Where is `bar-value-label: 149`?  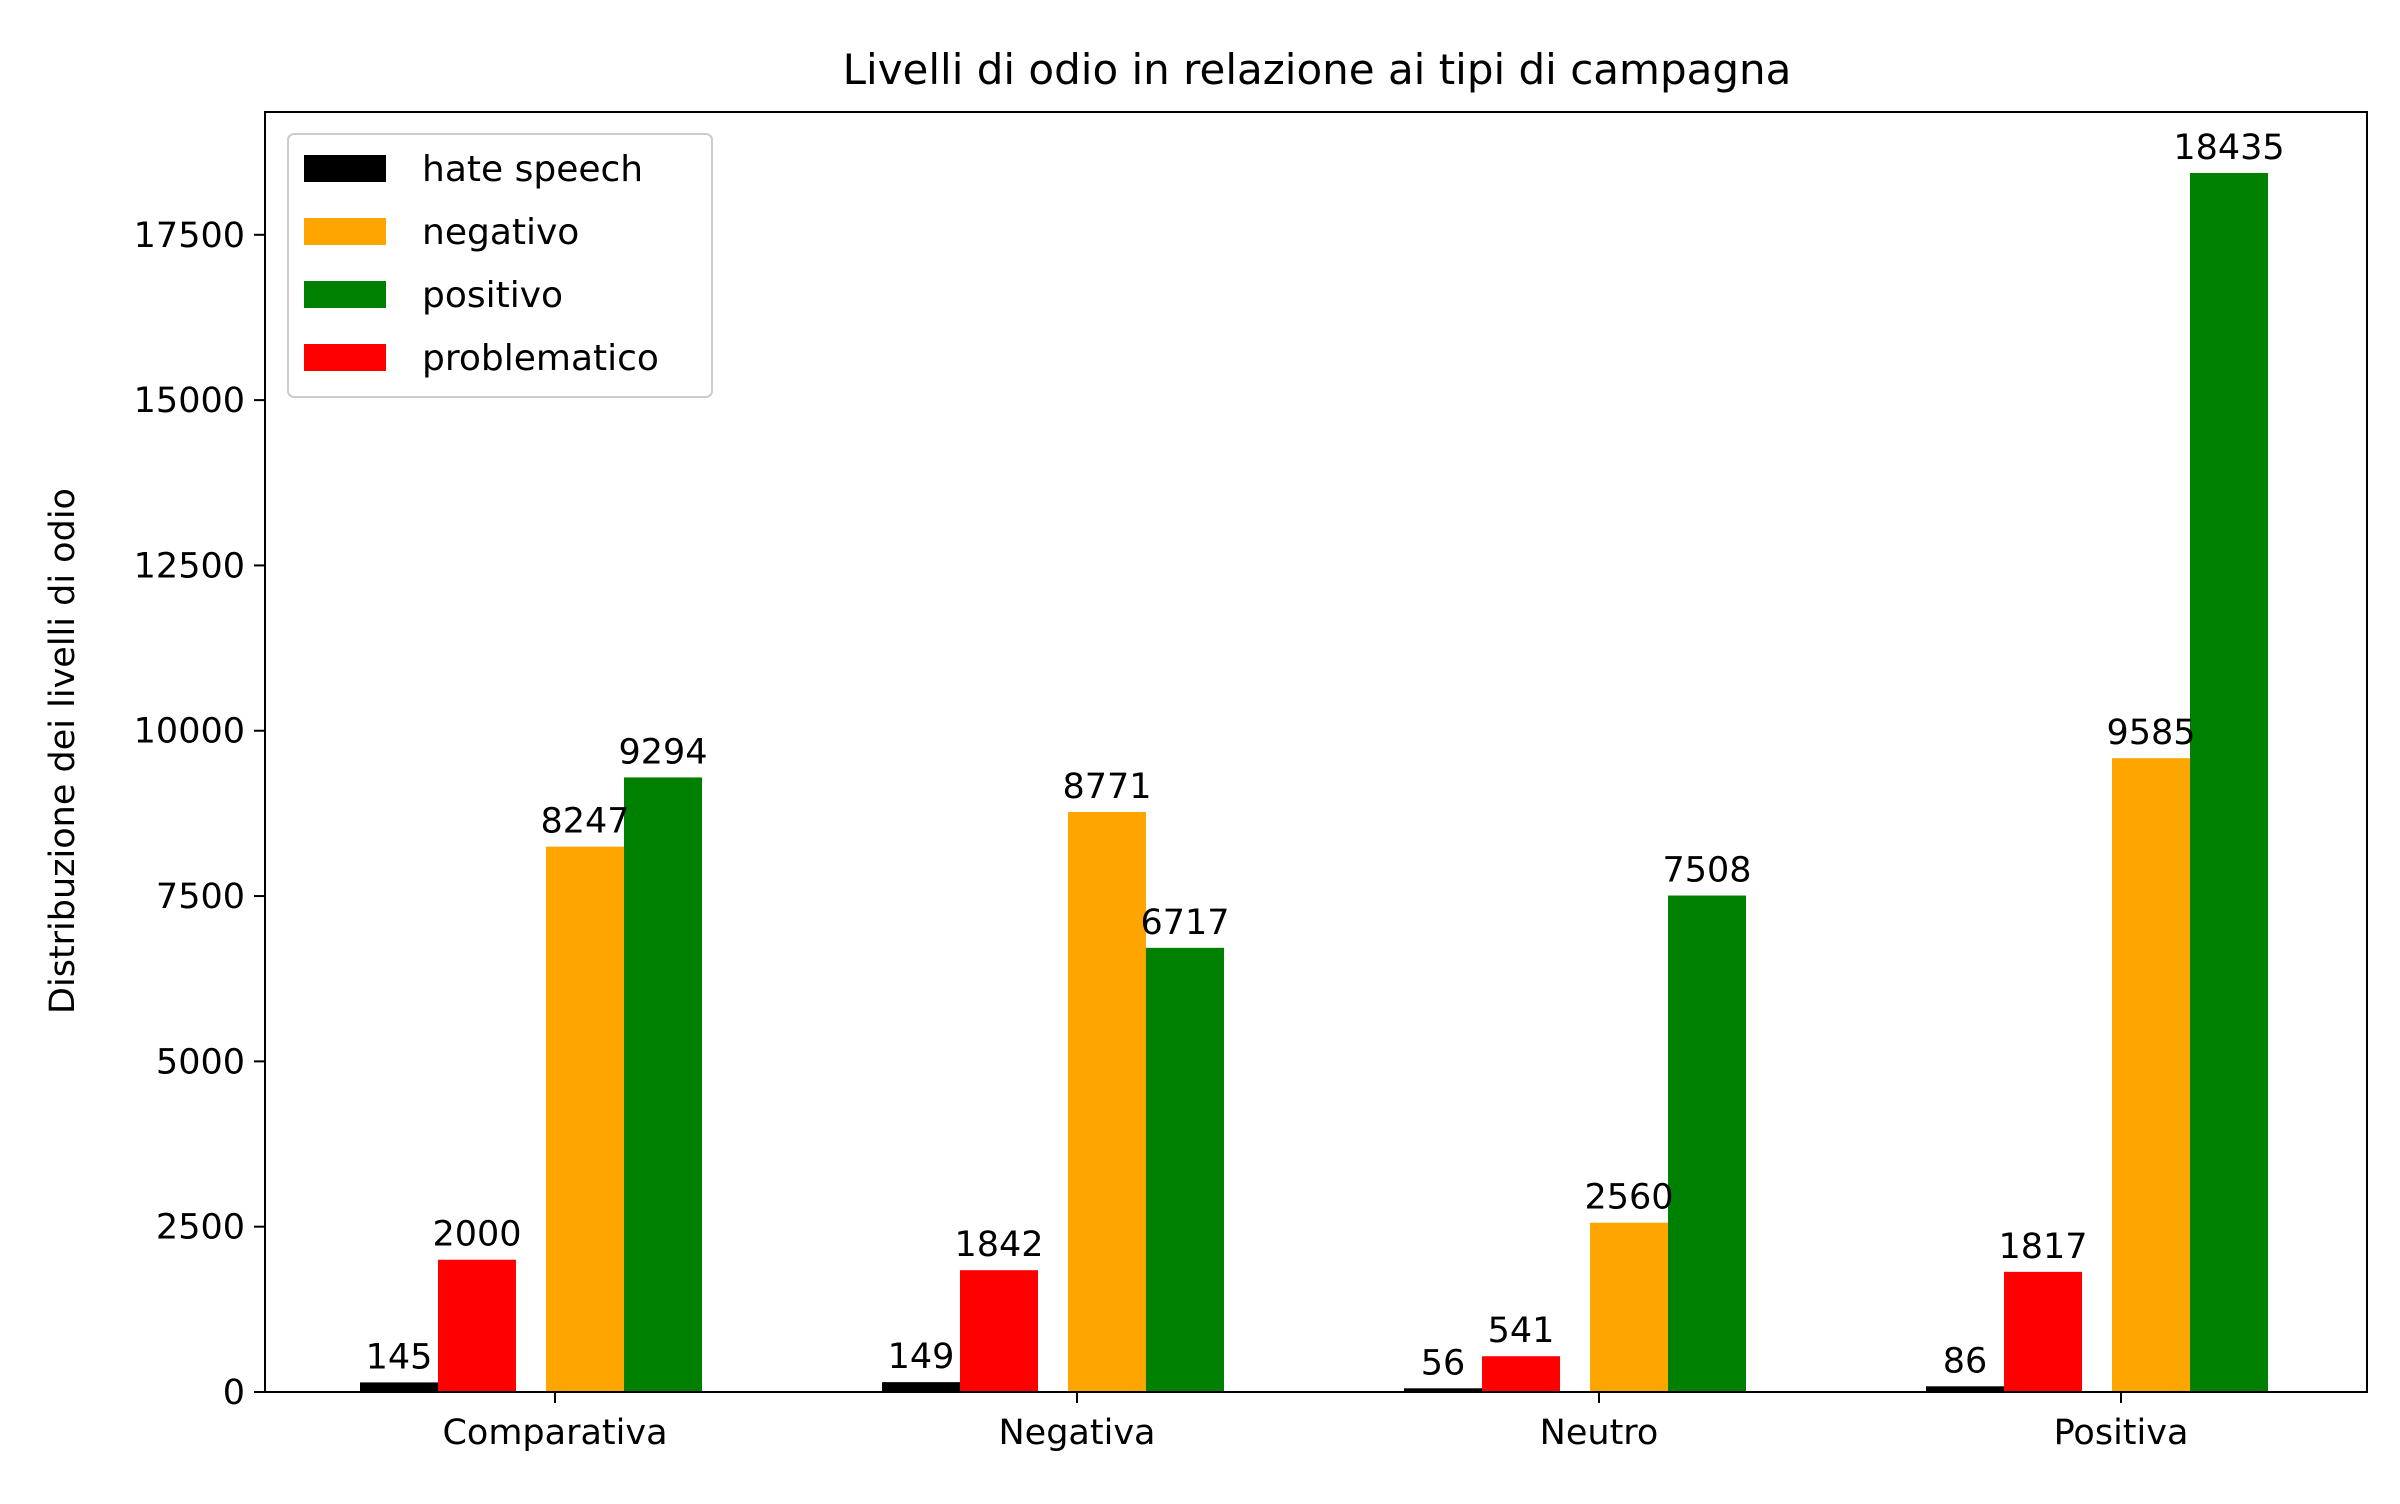
bar-value-label: 149 is located at coordinates (921, 1357).